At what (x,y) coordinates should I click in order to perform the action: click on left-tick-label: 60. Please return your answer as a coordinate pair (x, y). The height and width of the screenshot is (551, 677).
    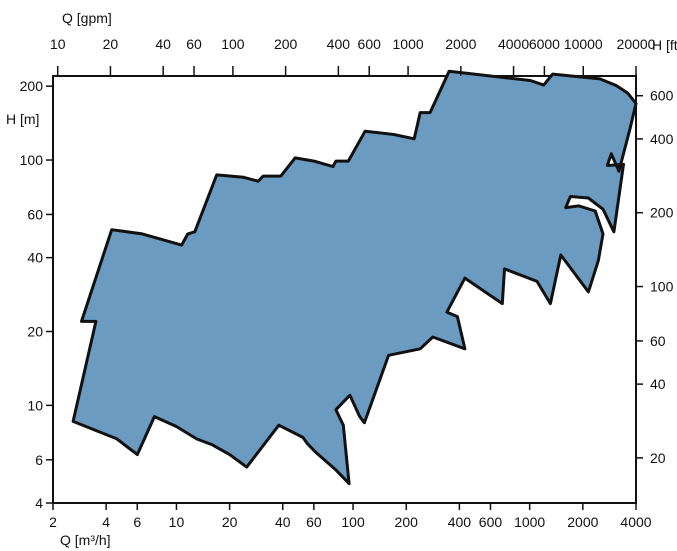
    Looking at the image, I should click on (35, 214).